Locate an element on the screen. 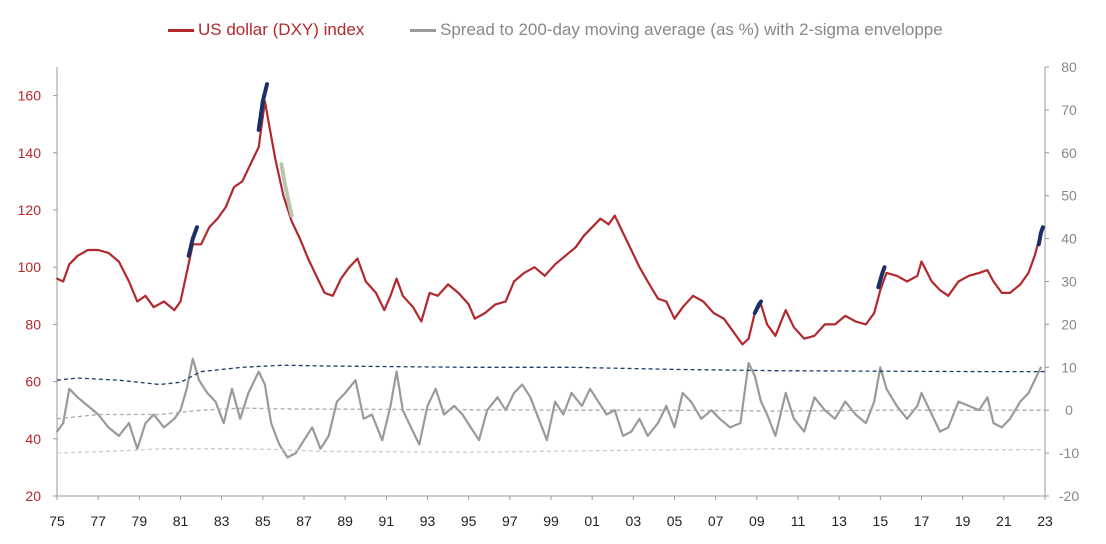 The image size is (1106, 544). x-tick-label: 15 is located at coordinates (881, 521).